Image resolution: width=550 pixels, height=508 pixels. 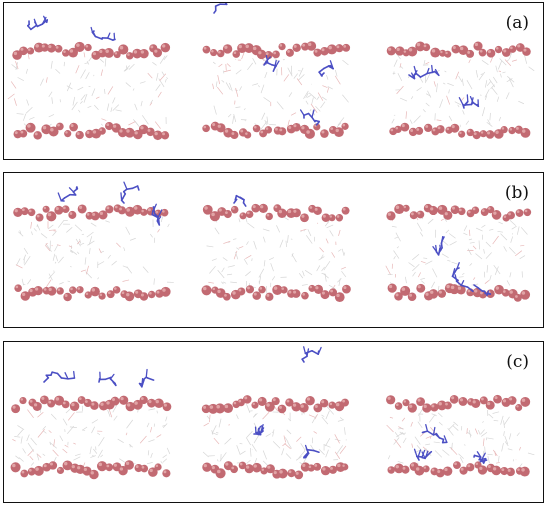 What do you see at coordinates (516, 193) in the screenshot?
I see `panel-label-b: (b)` at bounding box center [516, 193].